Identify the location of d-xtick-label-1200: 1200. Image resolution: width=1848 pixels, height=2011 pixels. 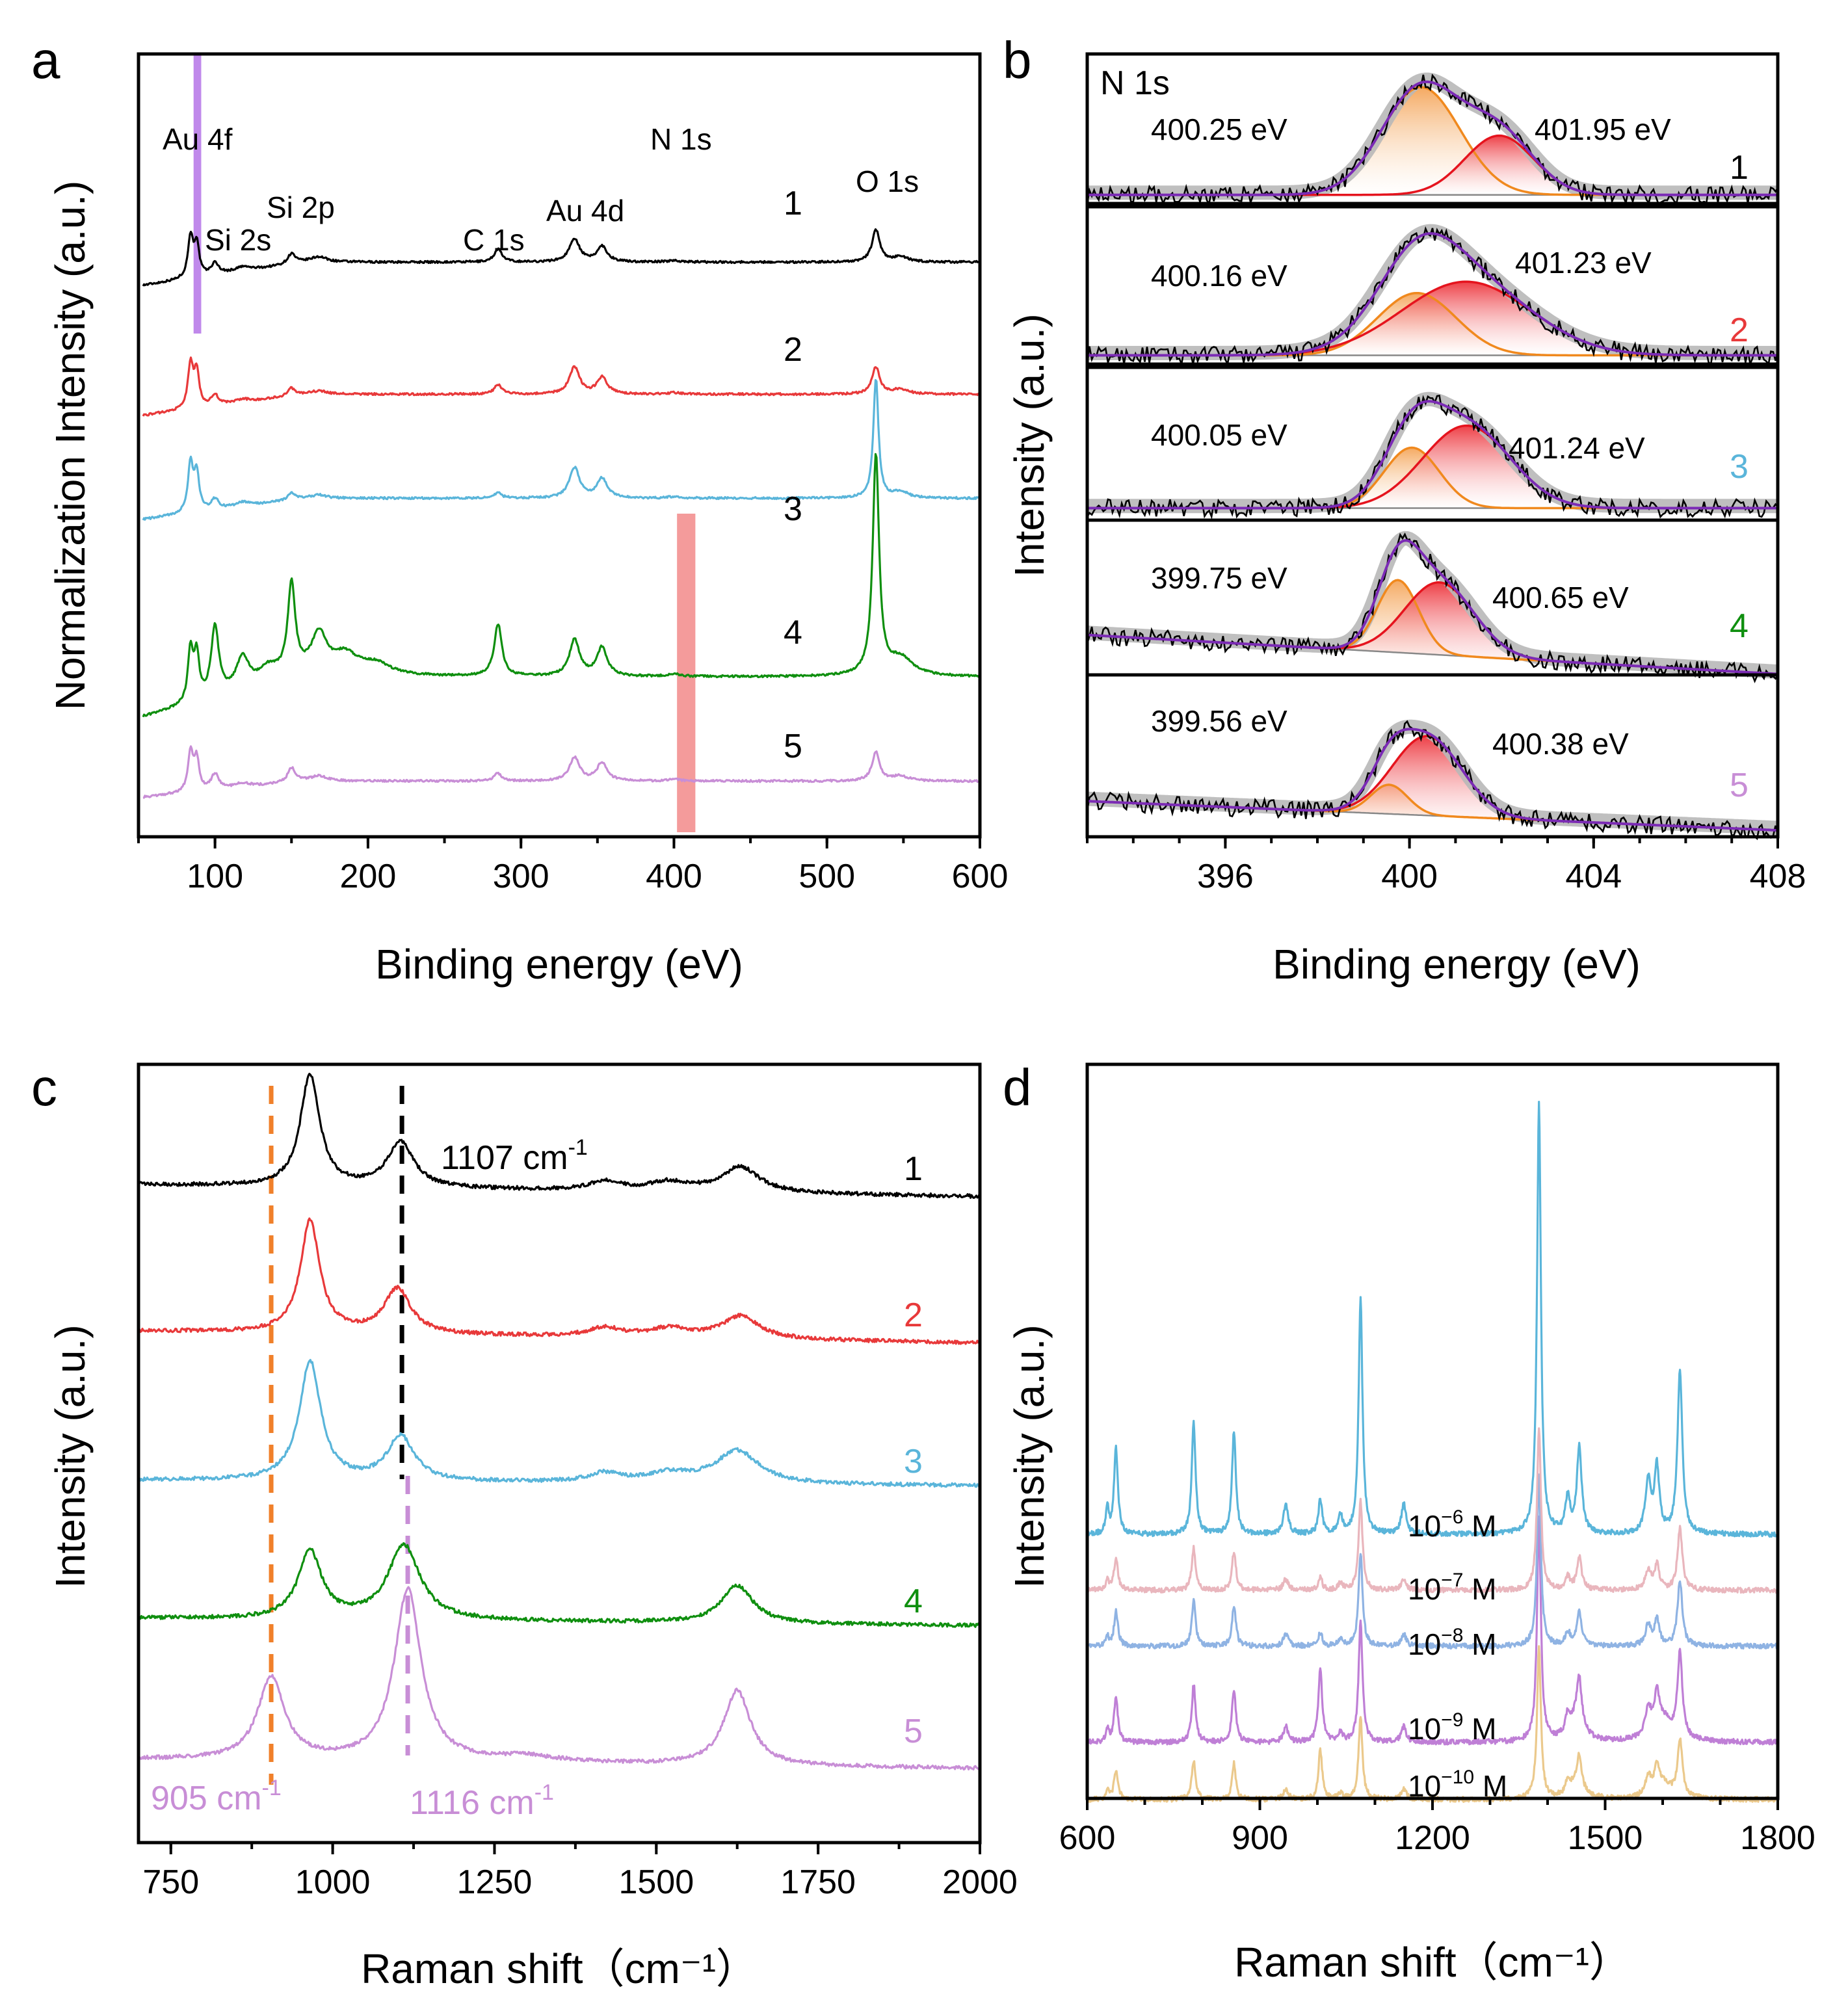
(1432, 1838).